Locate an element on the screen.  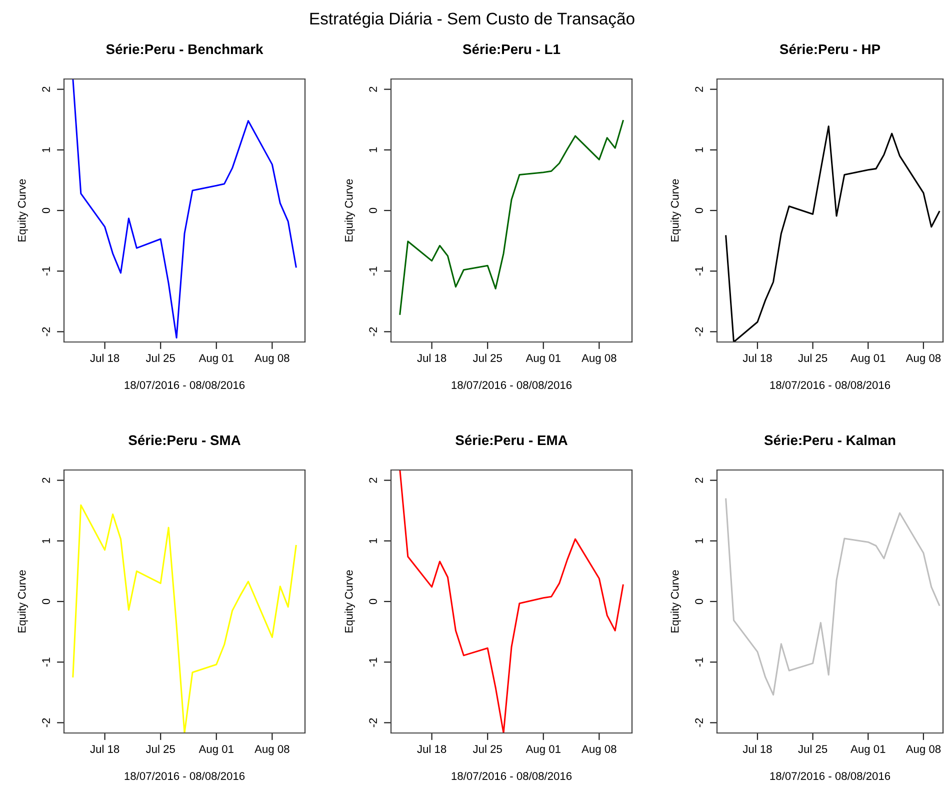
chart-title: Série:Peru - L1 is located at coordinates (511, 49).